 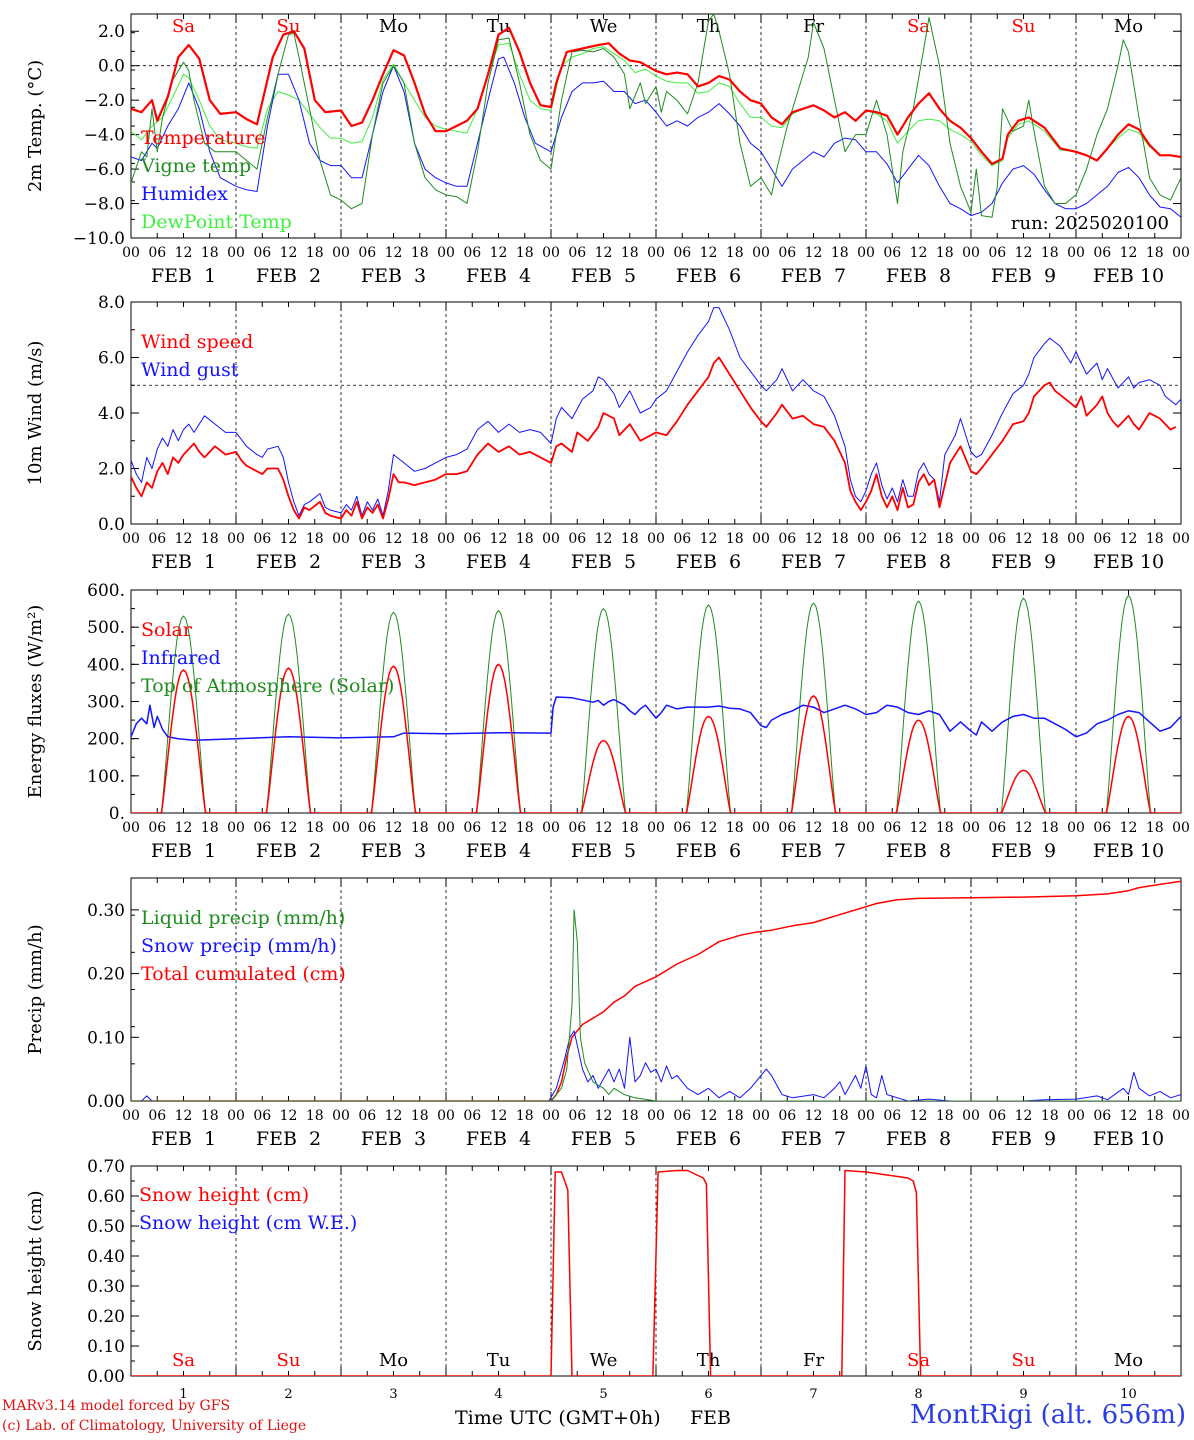 What do you see at coordinates (288, 562) in the screenshot?
I see `x-date-label: FEB 2` at bounding box center [288, 562].